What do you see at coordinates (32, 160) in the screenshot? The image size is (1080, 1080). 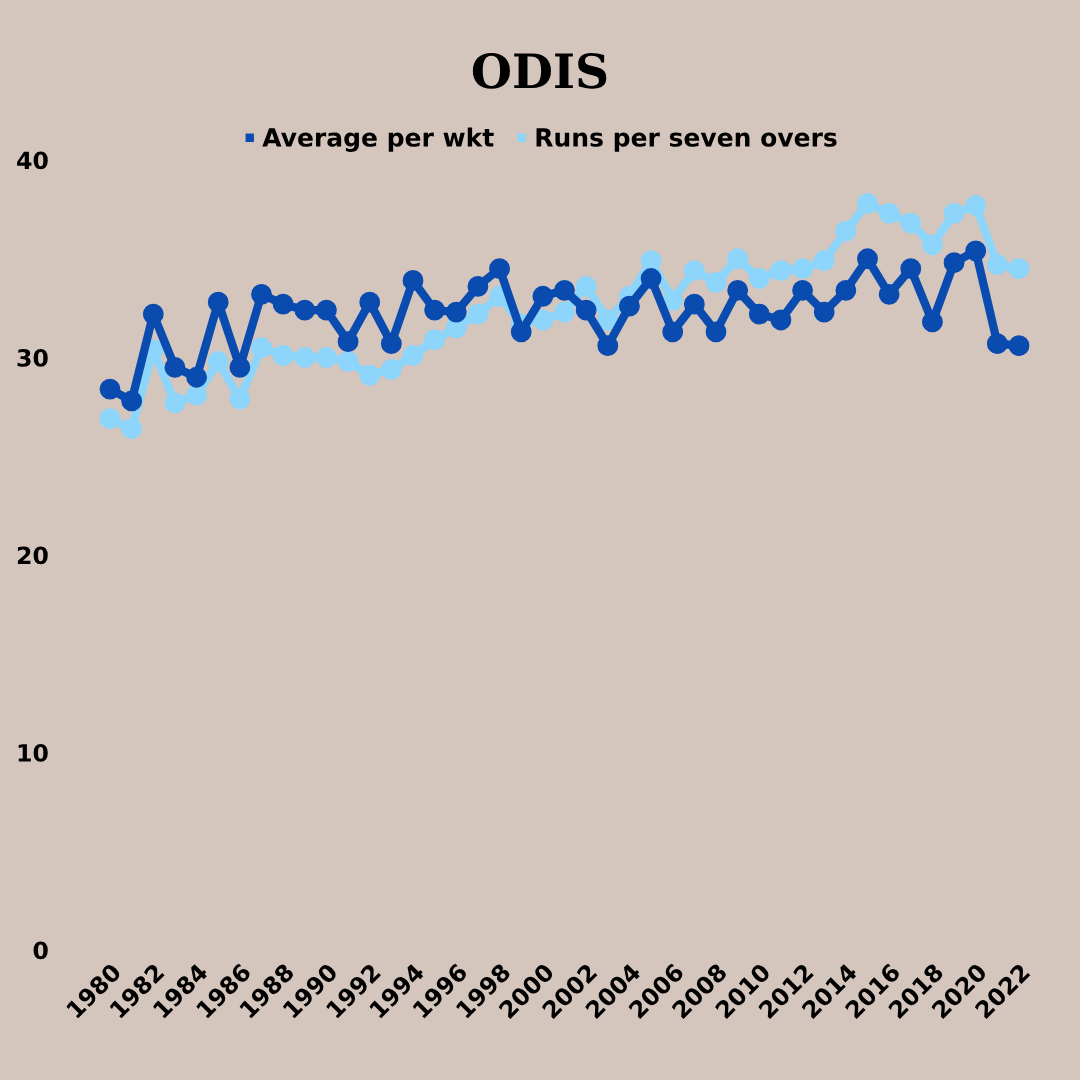 I see `y-tick-label: 40` at bounding box center [32, 160].